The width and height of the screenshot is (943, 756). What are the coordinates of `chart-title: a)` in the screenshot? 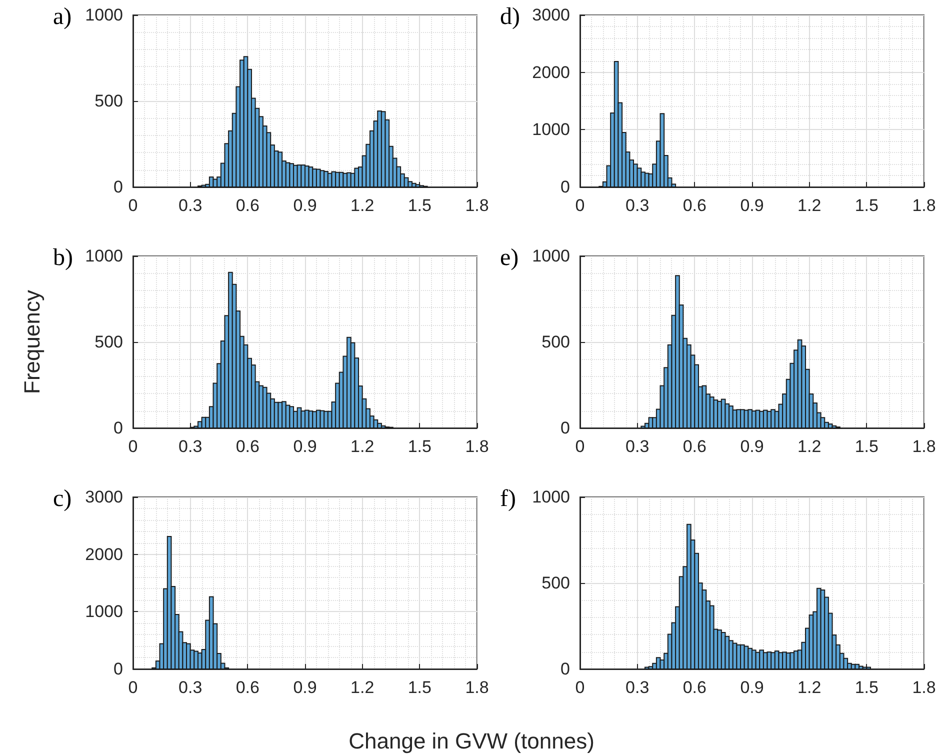 It's located at (62, 17).